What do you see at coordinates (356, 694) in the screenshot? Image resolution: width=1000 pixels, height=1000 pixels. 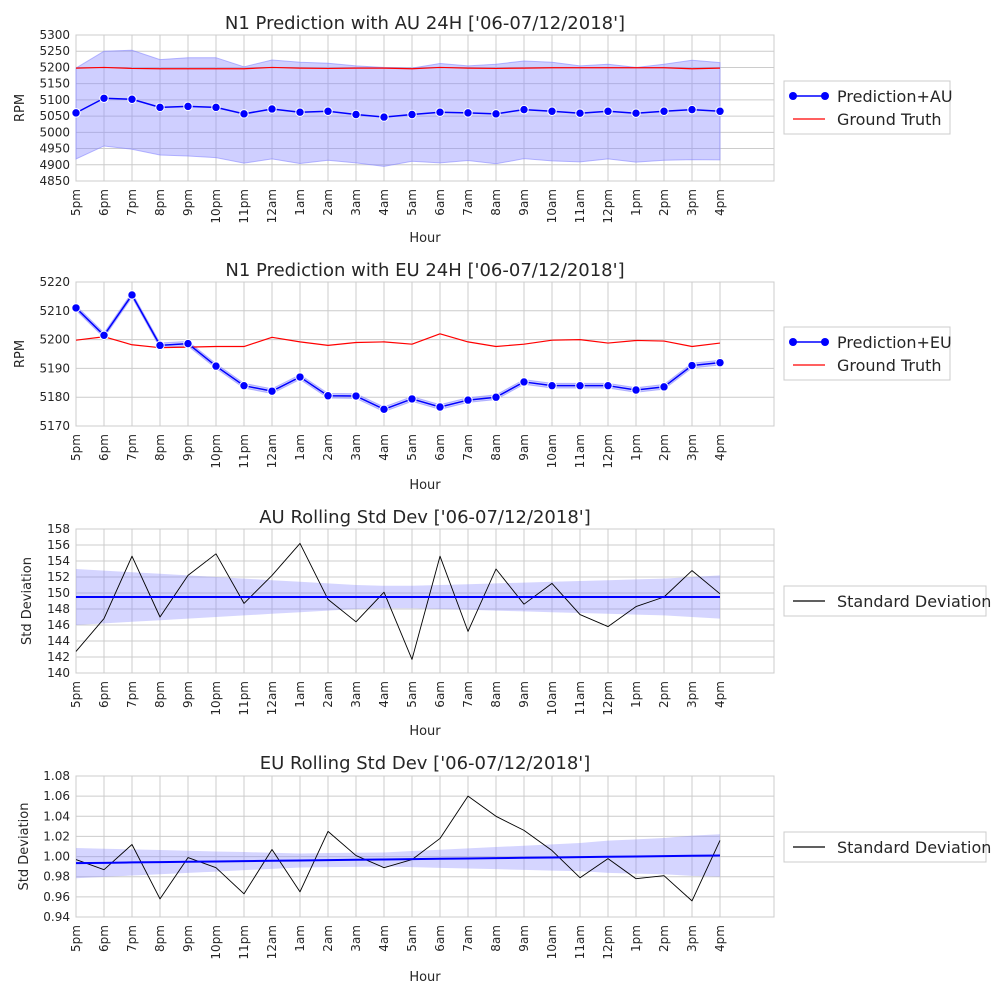 I see `x-tick-label: 3am` at bounding box center [356, 694].